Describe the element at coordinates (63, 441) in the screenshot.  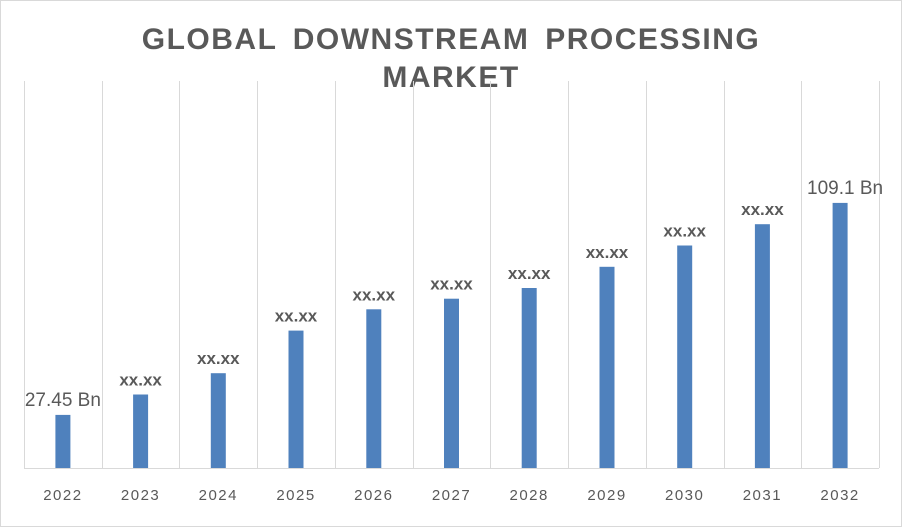
I see `bar-2022` at that location.